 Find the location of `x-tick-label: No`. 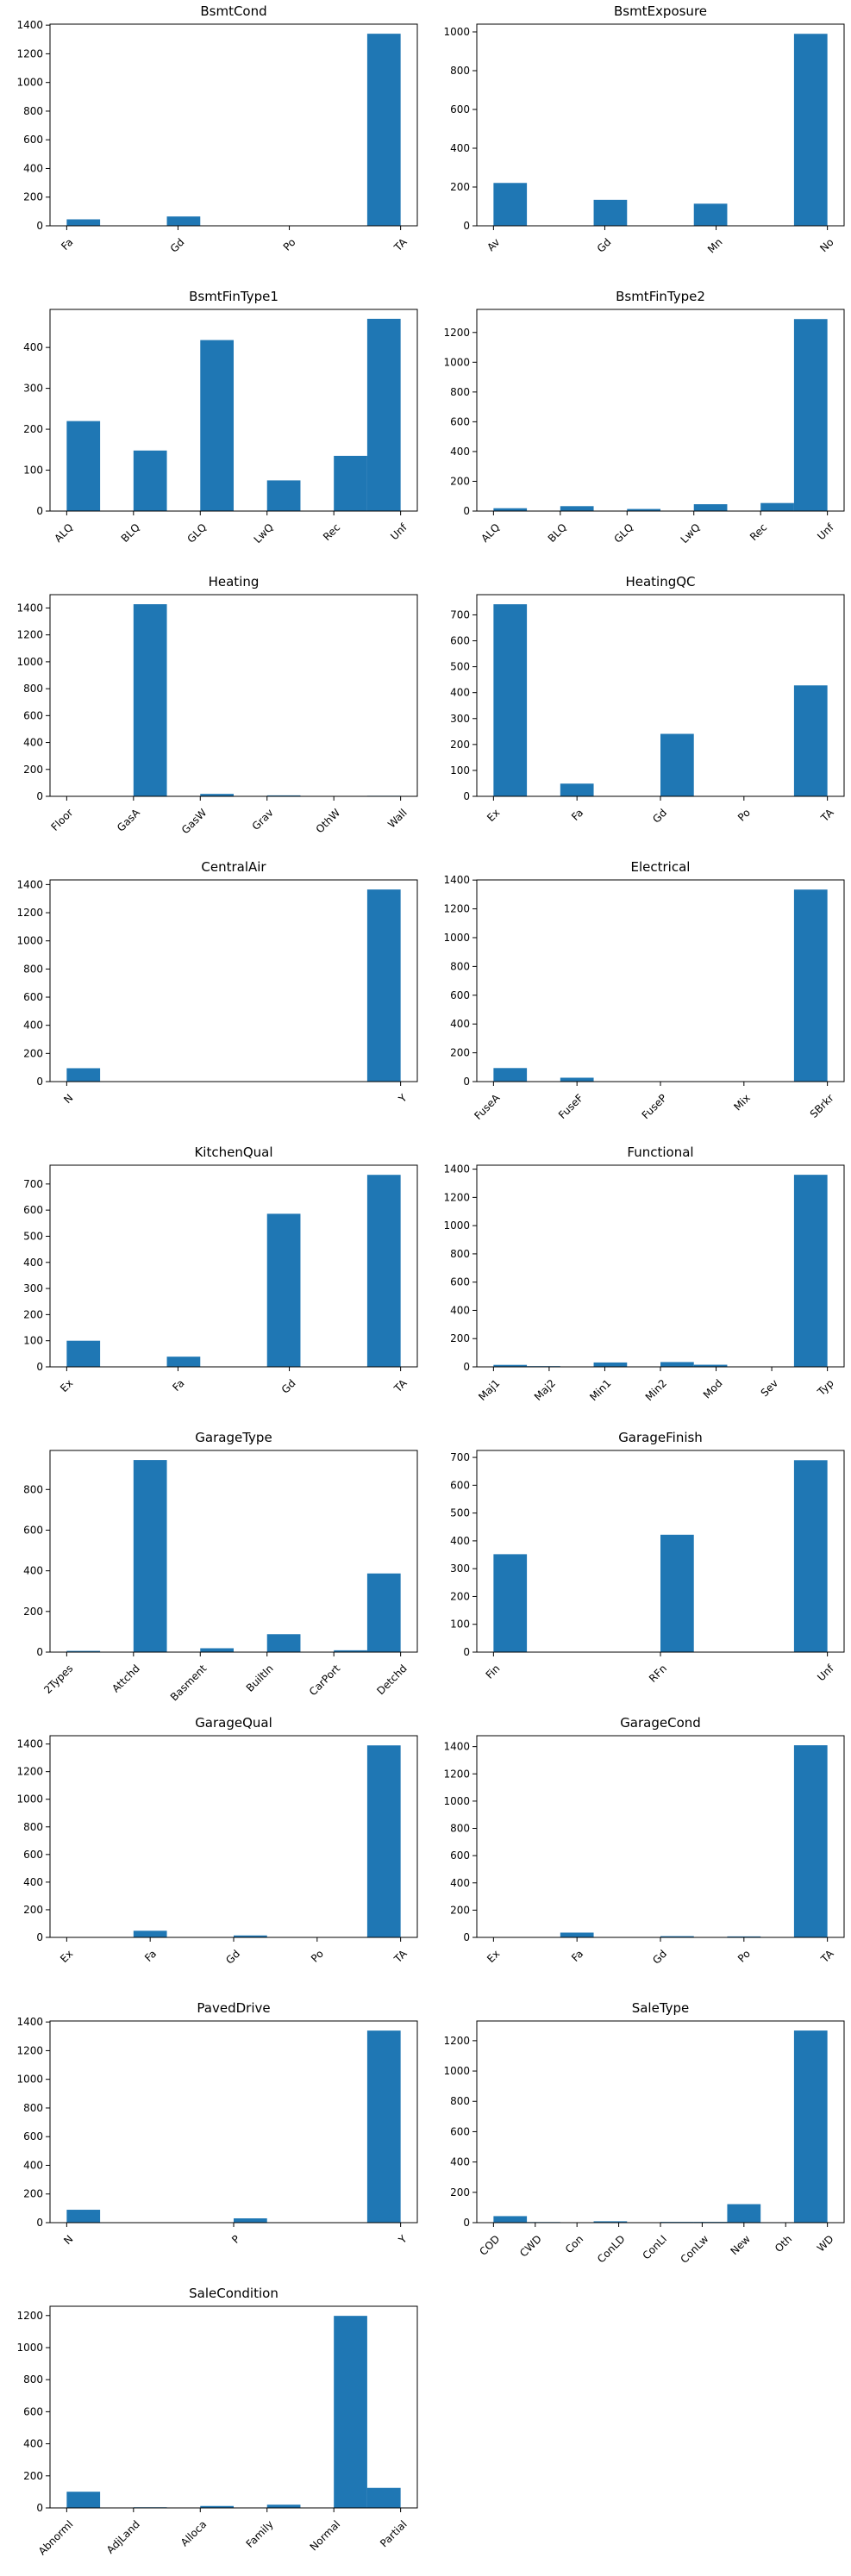

x-tick-label: No is located at coordinates (826, 245).